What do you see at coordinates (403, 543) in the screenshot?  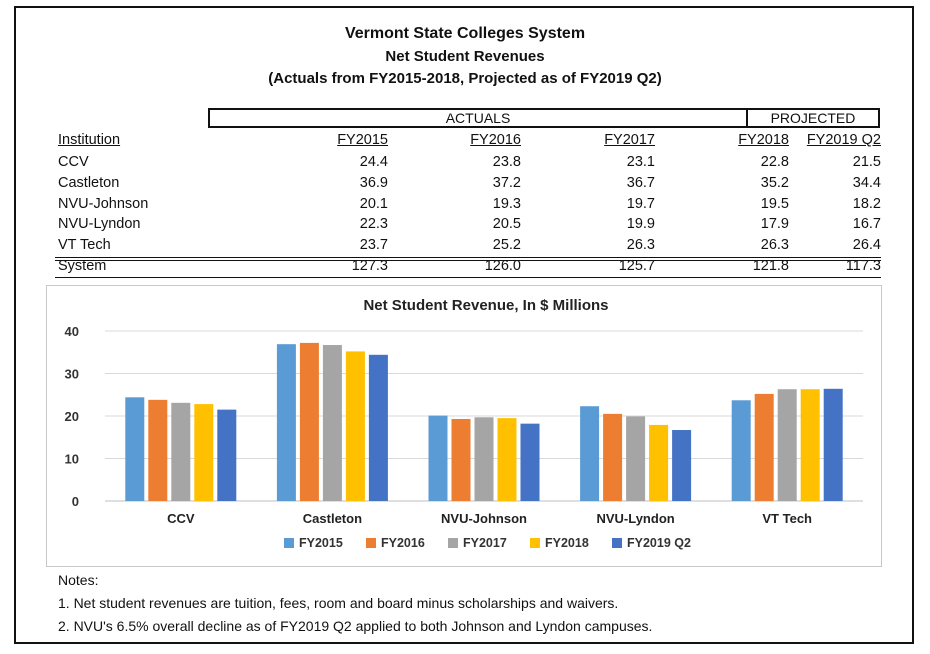 I see `legend-label: FY2016` at bounding box center [403, 543].